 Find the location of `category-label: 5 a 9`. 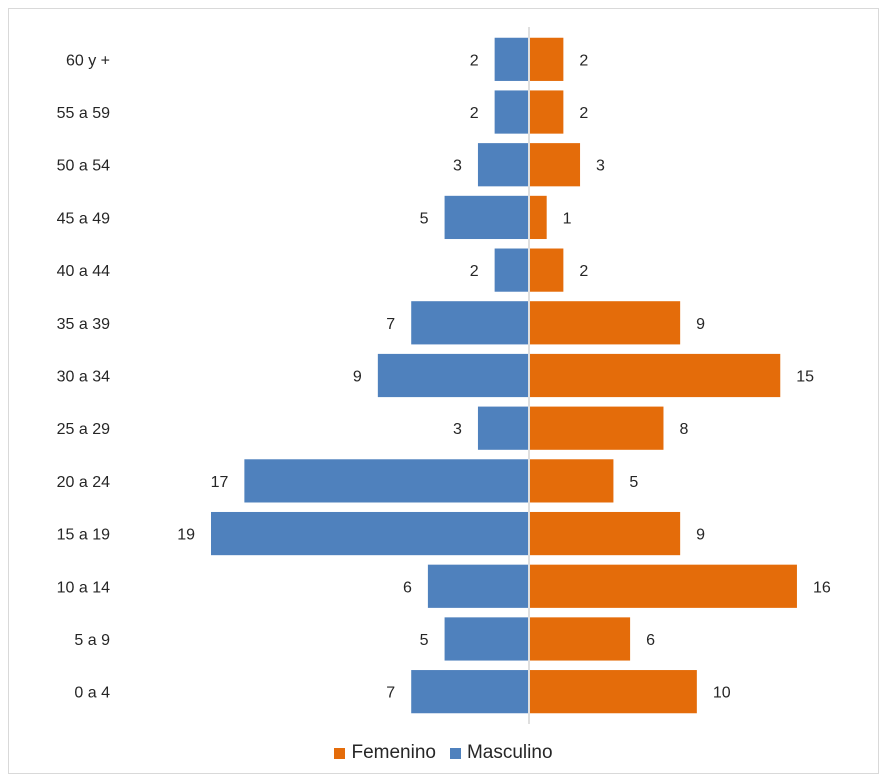

category-label: 5 a 9 is located at coordinates (92, 640).